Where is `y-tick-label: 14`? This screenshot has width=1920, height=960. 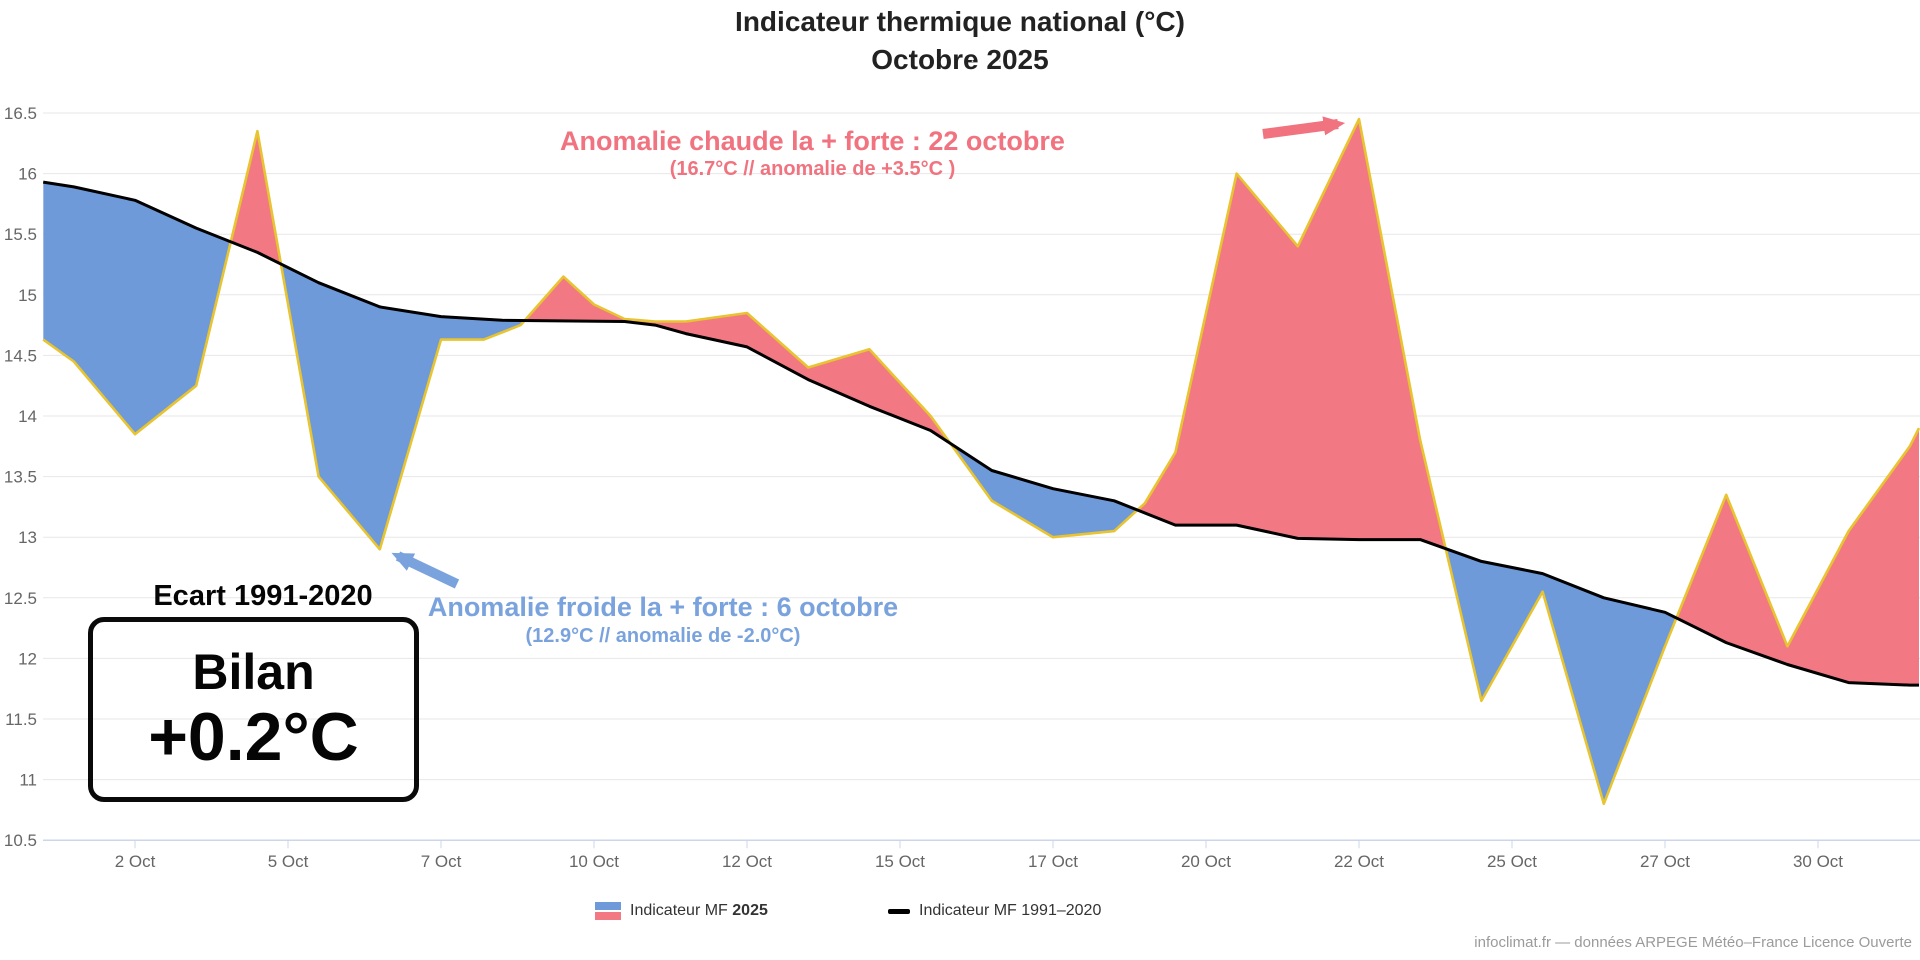
y-tick-label: 14 is located at coordinates (27, 416).